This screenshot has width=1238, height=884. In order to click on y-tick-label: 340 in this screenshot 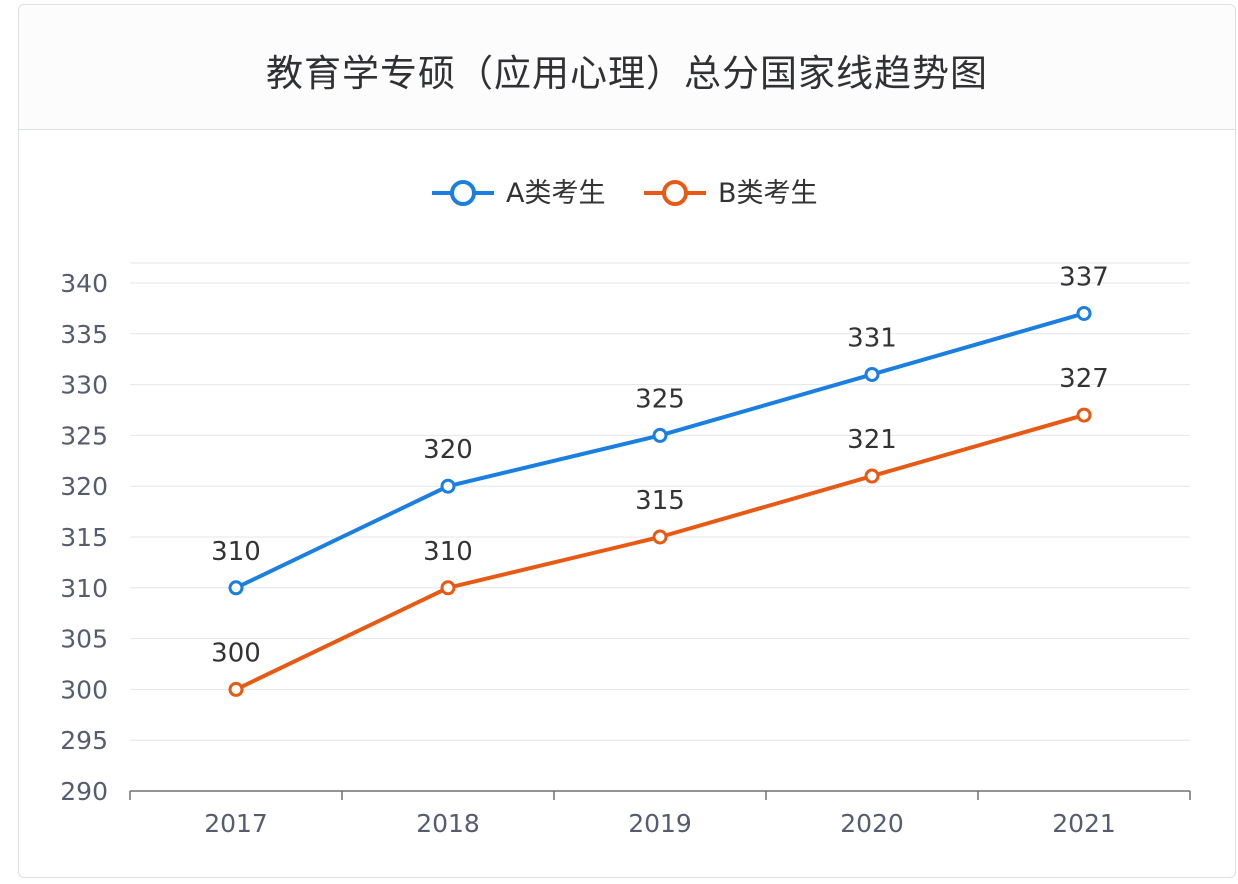, I will do `click(84, 283)`.